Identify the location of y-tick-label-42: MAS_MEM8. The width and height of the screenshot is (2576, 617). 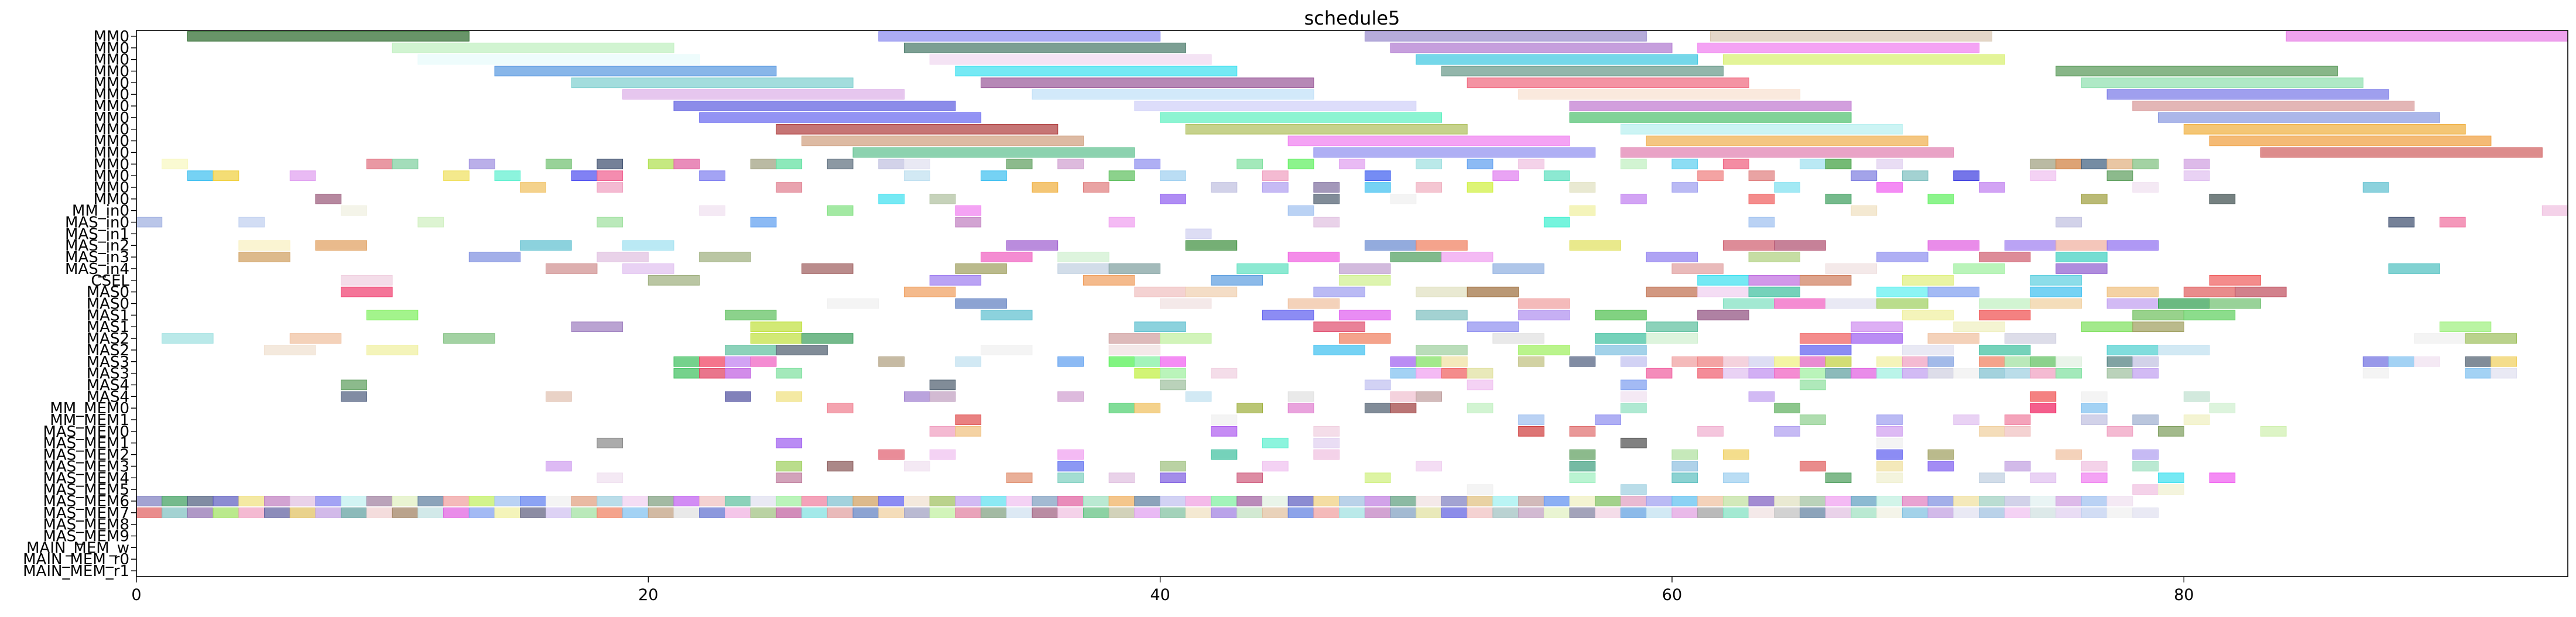
(86, 525).